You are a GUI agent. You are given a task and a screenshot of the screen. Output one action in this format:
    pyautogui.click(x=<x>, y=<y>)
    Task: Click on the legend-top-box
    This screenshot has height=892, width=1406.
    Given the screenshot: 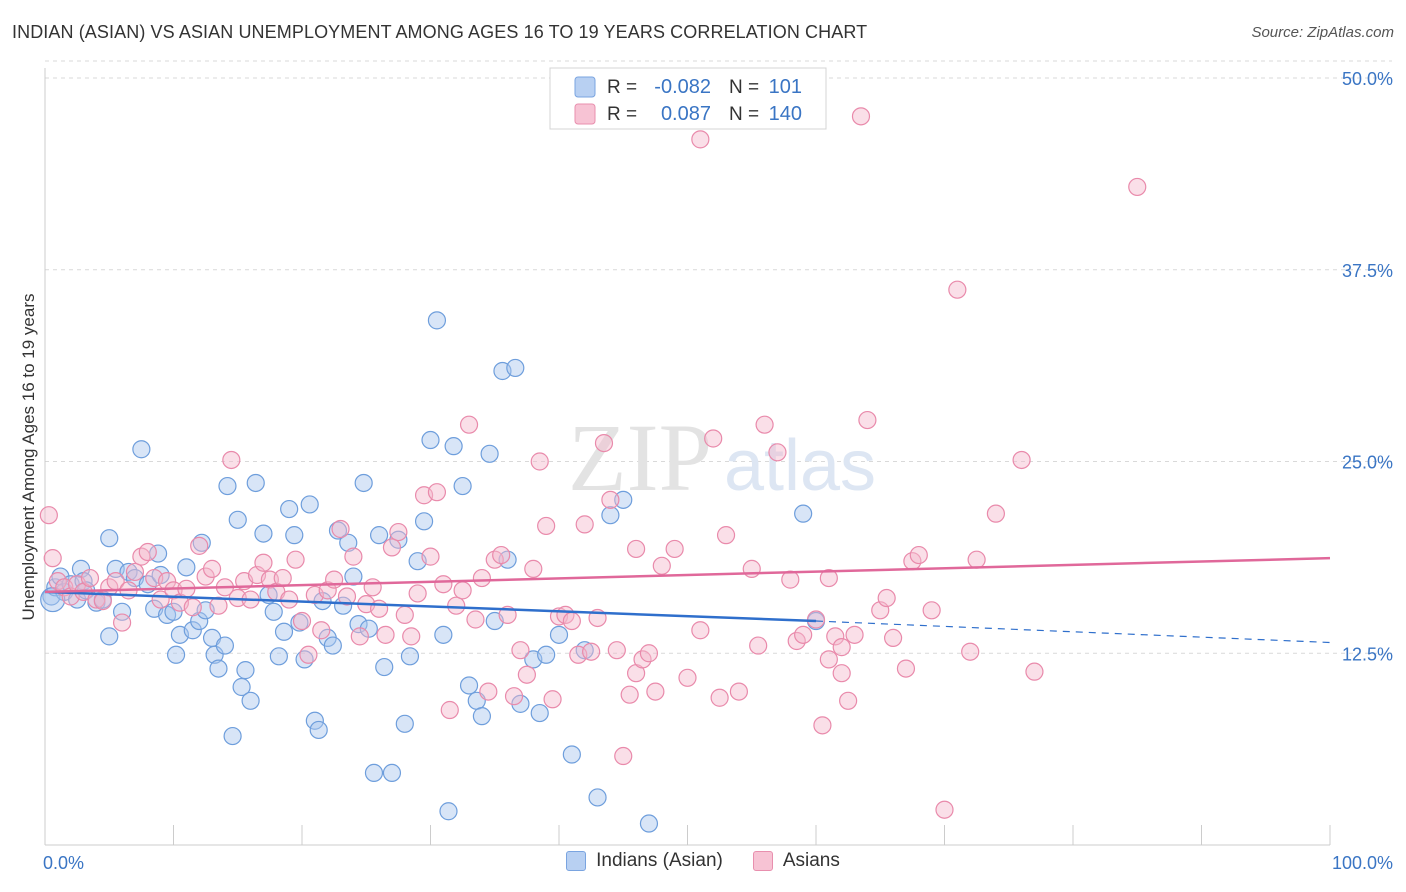 What is the action you would take?
    pyautogui.click(x=688, y=98)
    